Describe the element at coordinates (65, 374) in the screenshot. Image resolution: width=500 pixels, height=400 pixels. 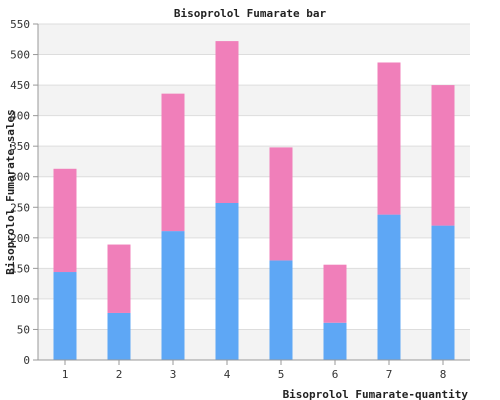
I see `x-tick-label: 1` at that location.